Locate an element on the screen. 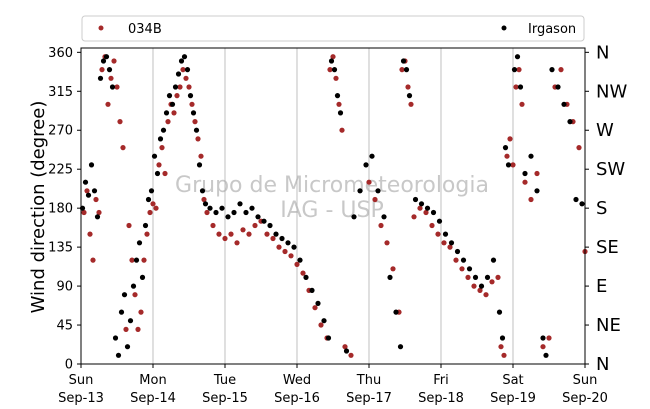 The width and height of the screenshot is (650, 409). compass-label: NW is located at coordinates (611, 91).